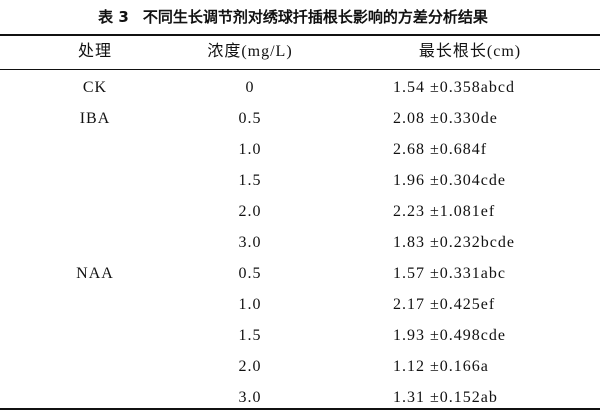 This screenshot has width=600, height=411. Describe the element at coordinates (444, 211) in the screenshot. I see `table-cell: 2.23 ±1.081ef` at that location.